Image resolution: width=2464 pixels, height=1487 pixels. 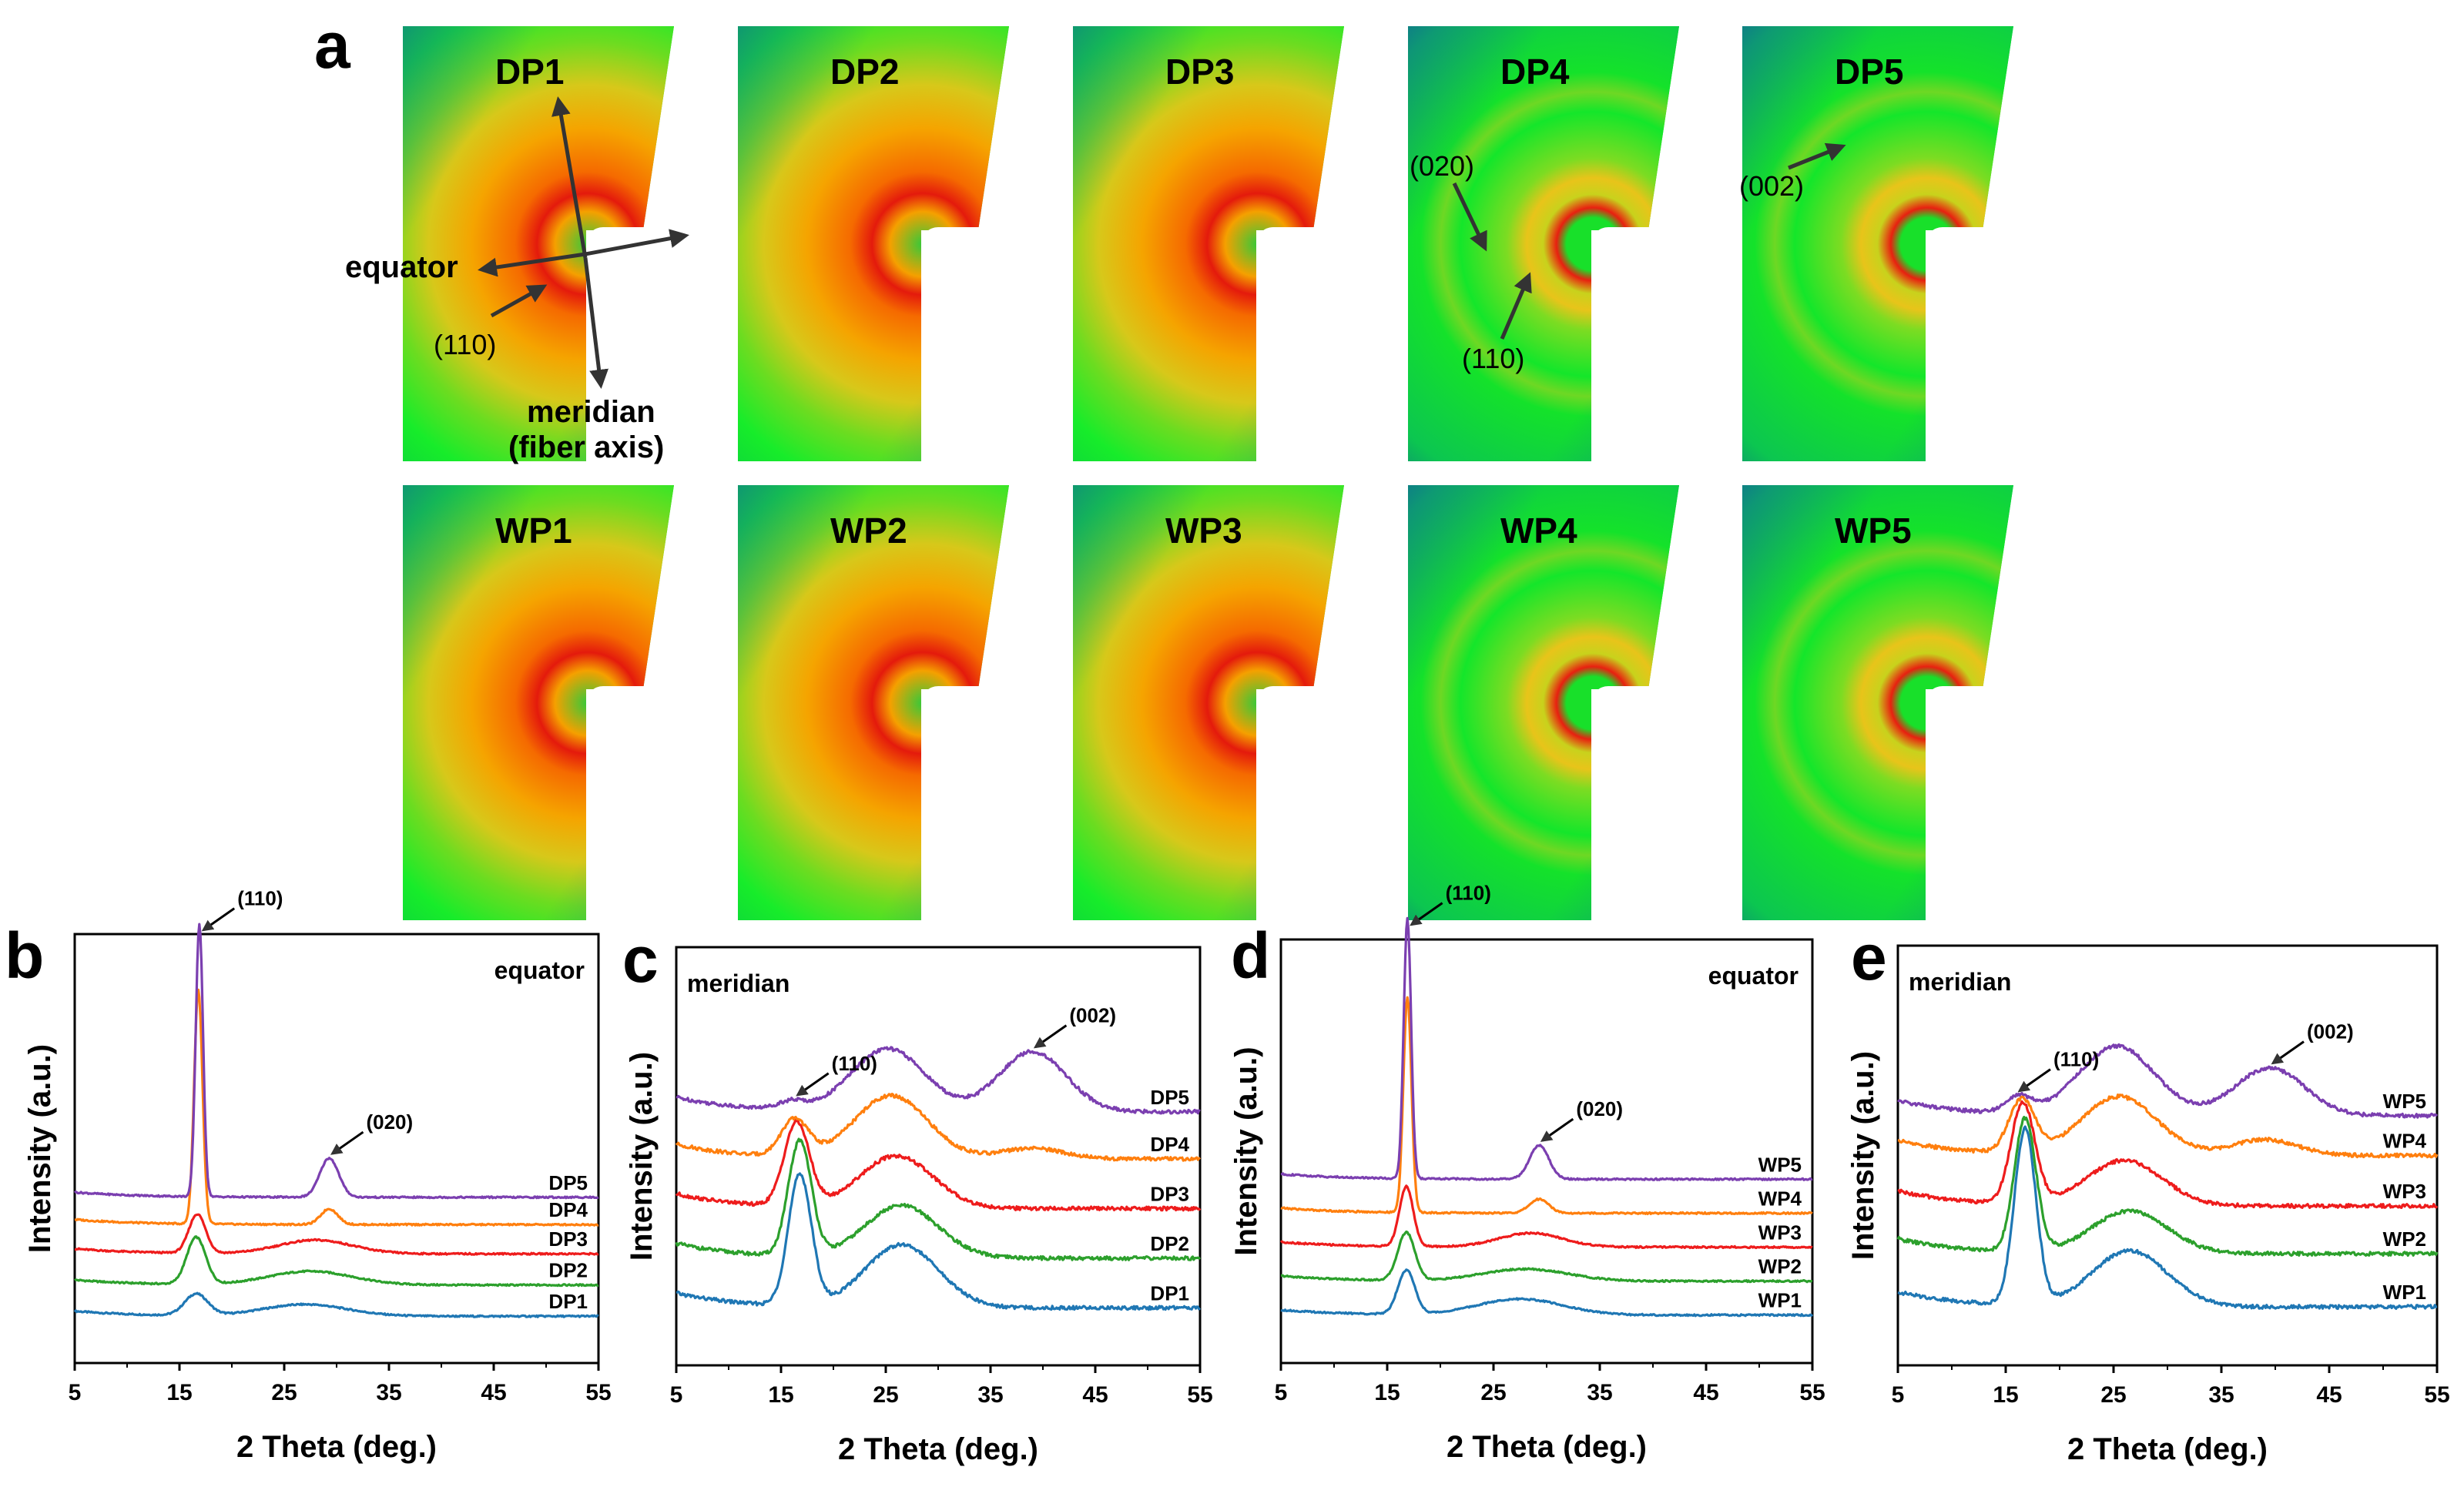 I want to click on tile-label-wp5: WP5, so click(x=1873, y=531).